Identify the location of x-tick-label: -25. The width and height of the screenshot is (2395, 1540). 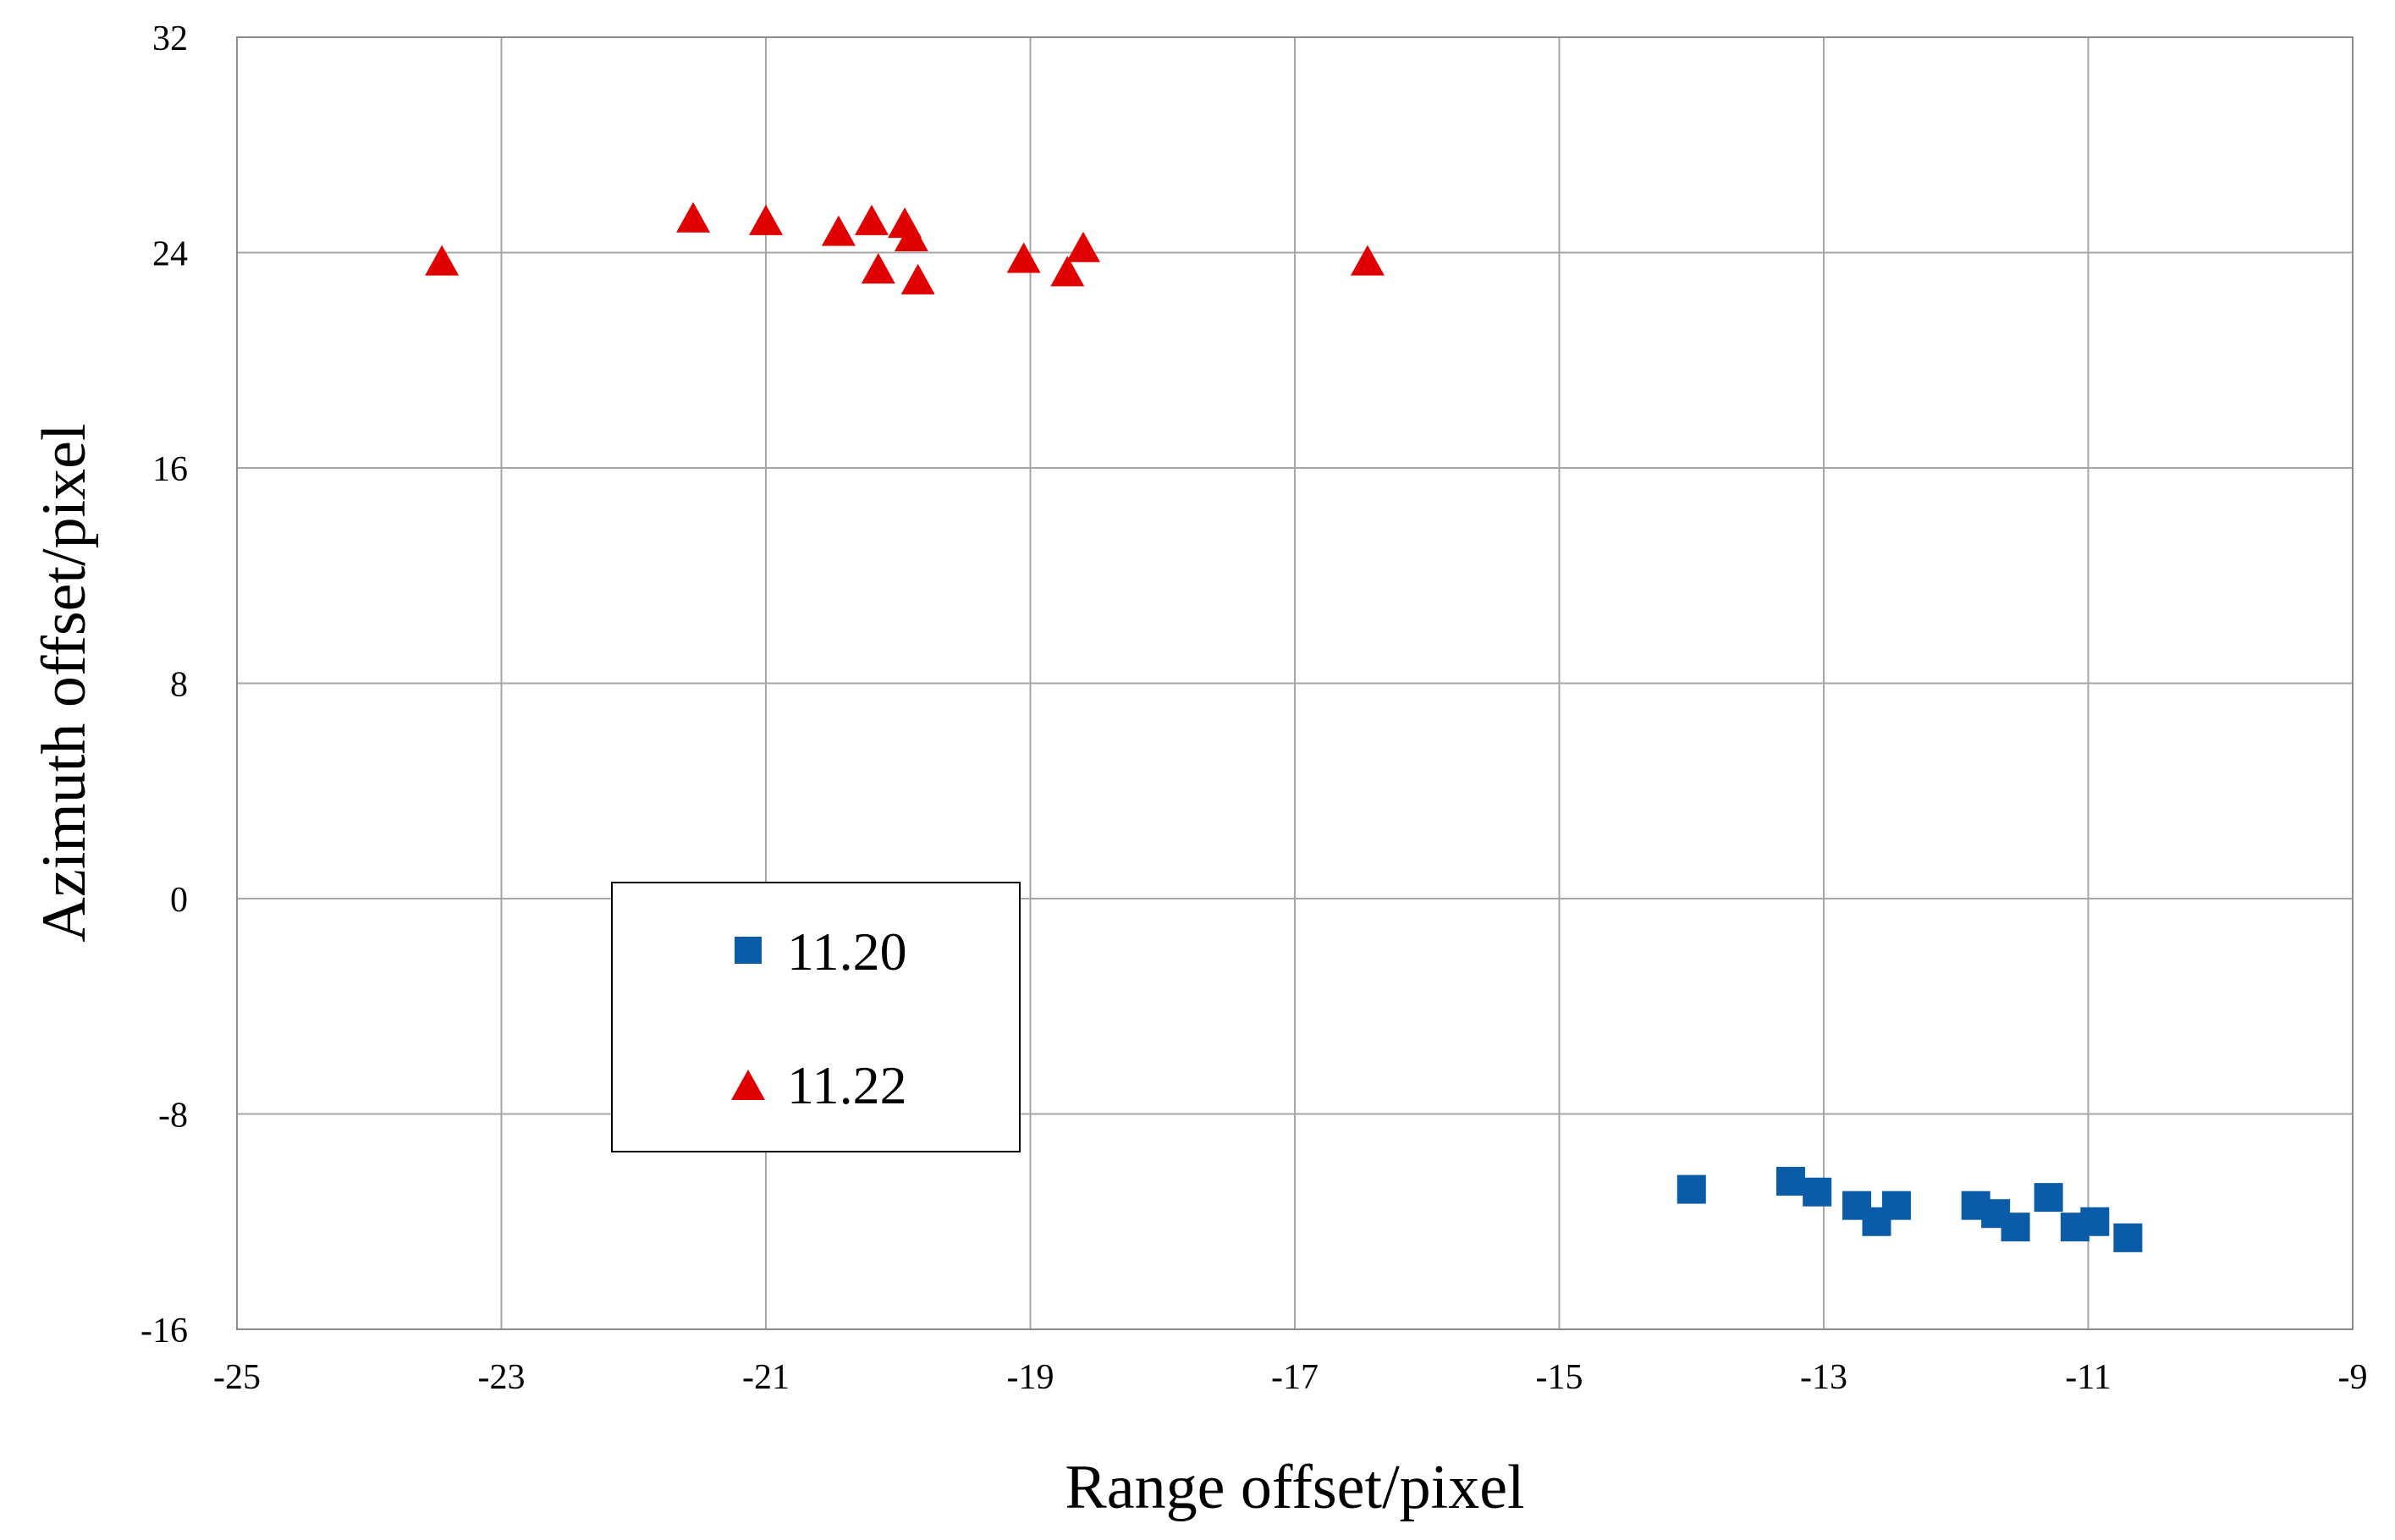
(237, 1377).